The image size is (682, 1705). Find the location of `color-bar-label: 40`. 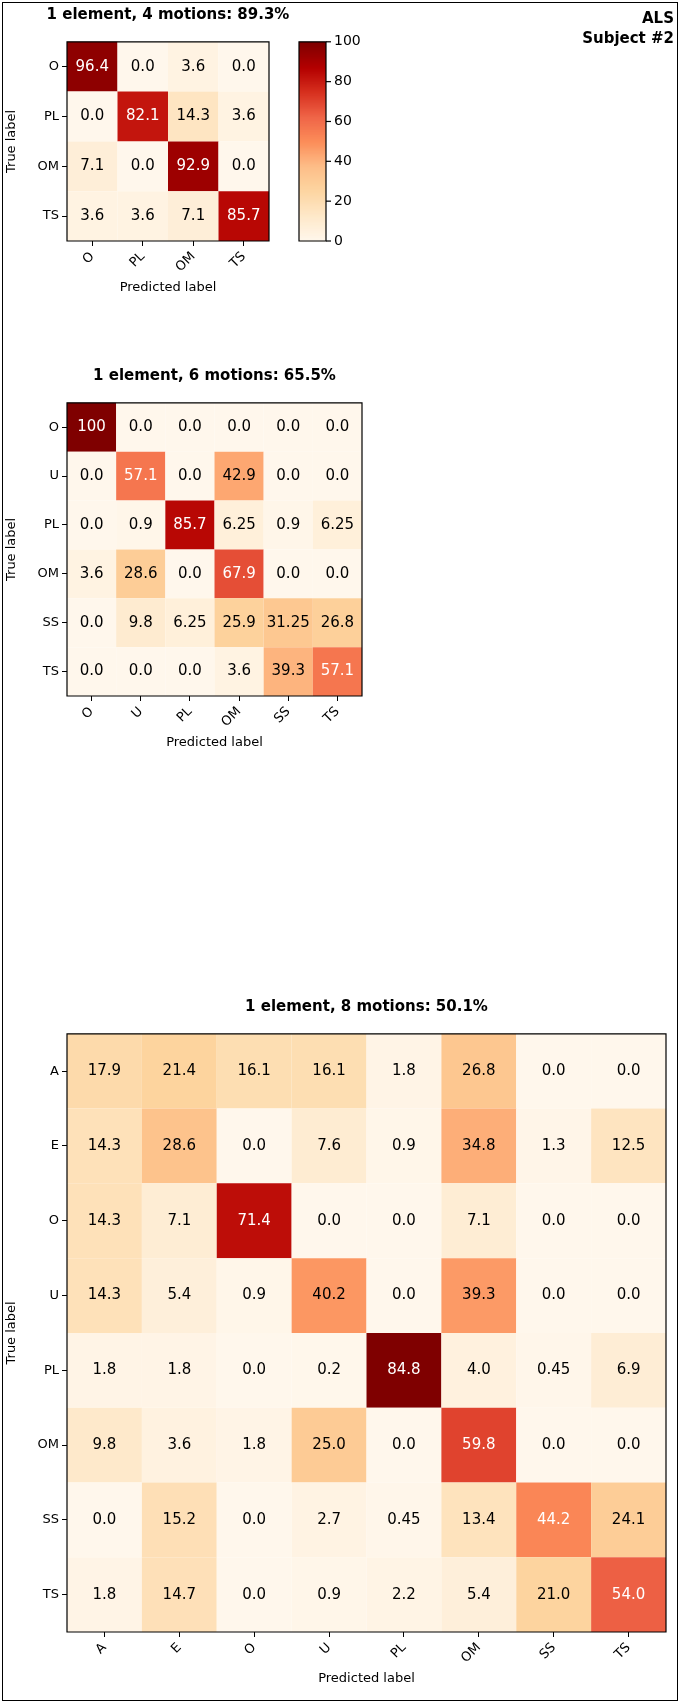

color-bar-label: 40 is located at coordinates (343, 159).